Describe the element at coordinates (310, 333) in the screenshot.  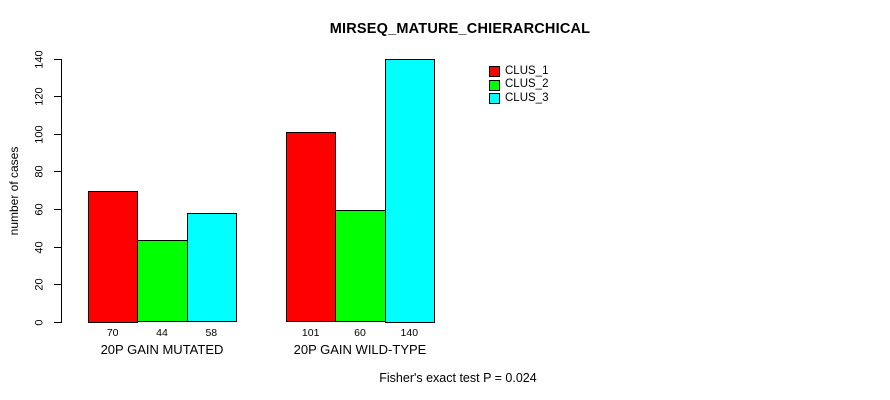
I see `bar-value-label: 101` at that location.